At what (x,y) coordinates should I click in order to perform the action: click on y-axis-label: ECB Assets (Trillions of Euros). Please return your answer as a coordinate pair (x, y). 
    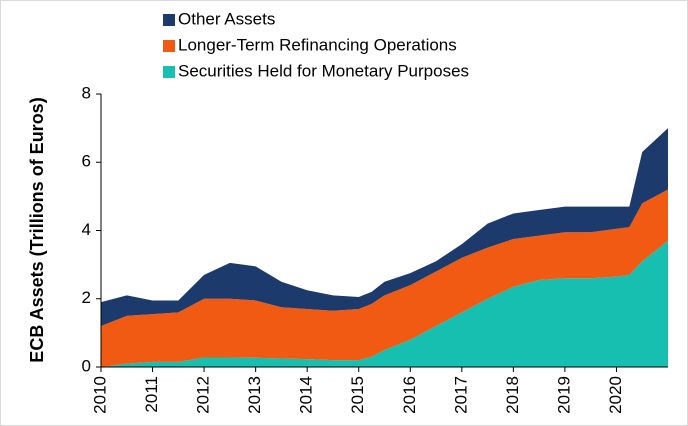
    Looking at the image, I should click on (37, 229).